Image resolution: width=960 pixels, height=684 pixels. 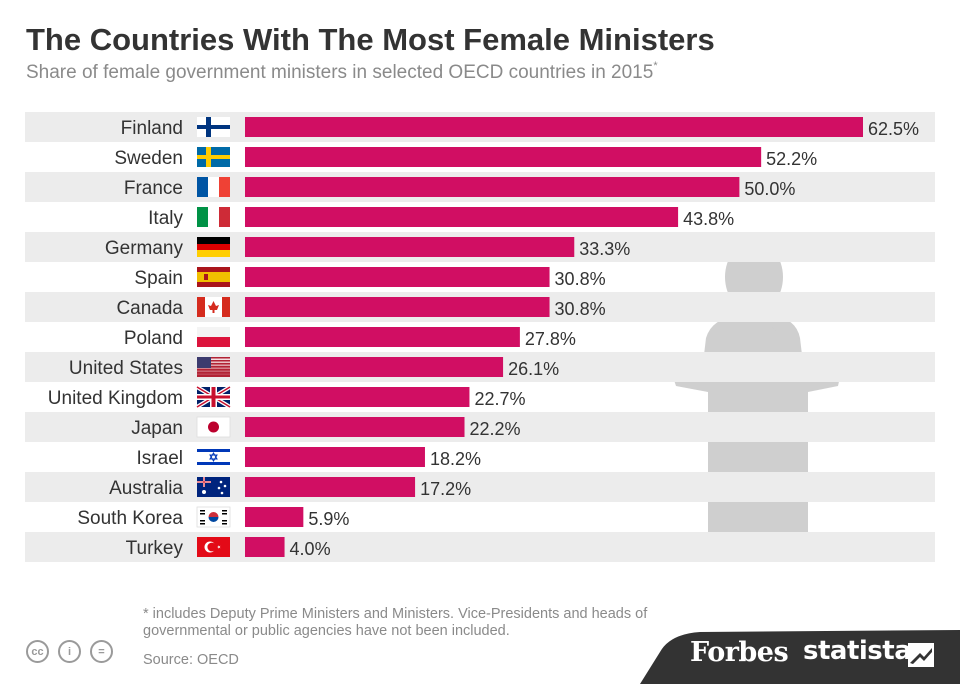 I want to click on category-label: Germany, so click(x=144, y=248).